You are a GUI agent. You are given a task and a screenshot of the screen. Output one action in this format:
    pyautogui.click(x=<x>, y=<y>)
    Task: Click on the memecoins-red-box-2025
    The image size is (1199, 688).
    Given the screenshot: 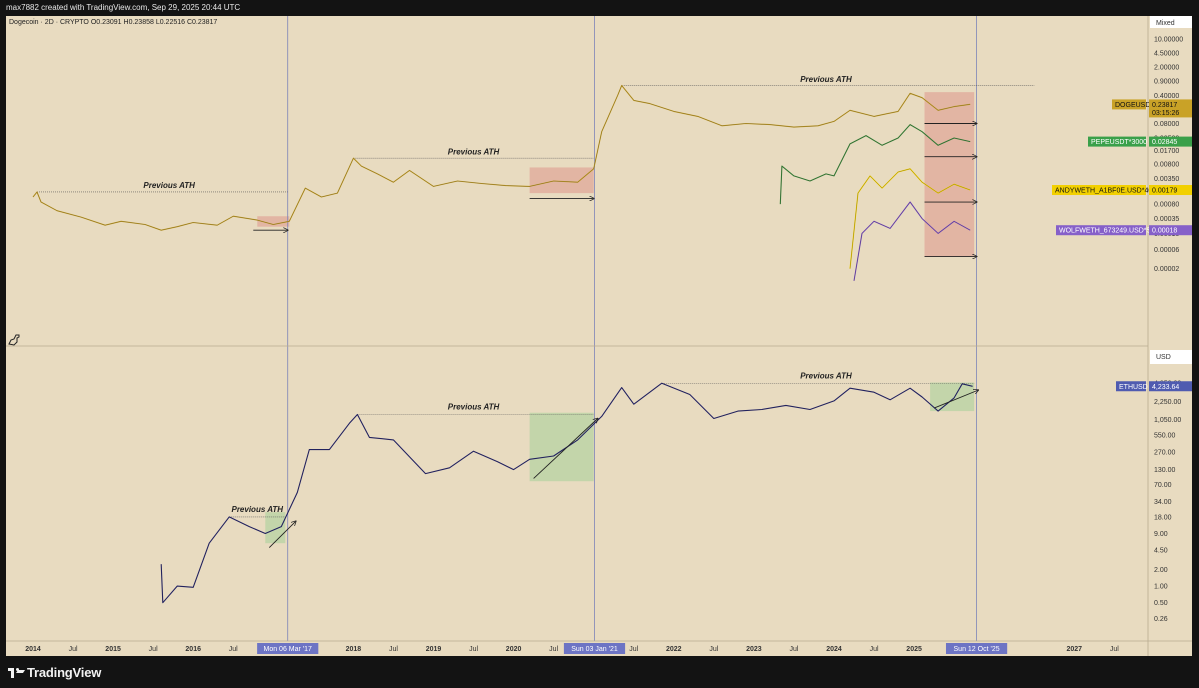 What is the action you would take?
    pyautogui.click(x=949, y=174)
    